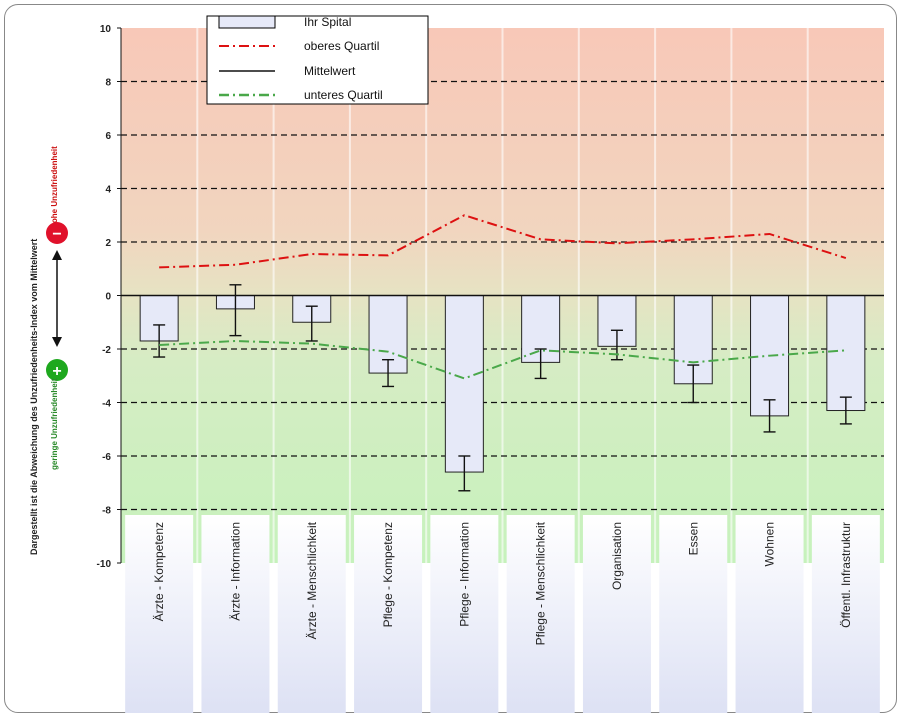  Describe the element at coordinates (247, 22) in the screenshot. I see `legend-swatch-bar` at that location.